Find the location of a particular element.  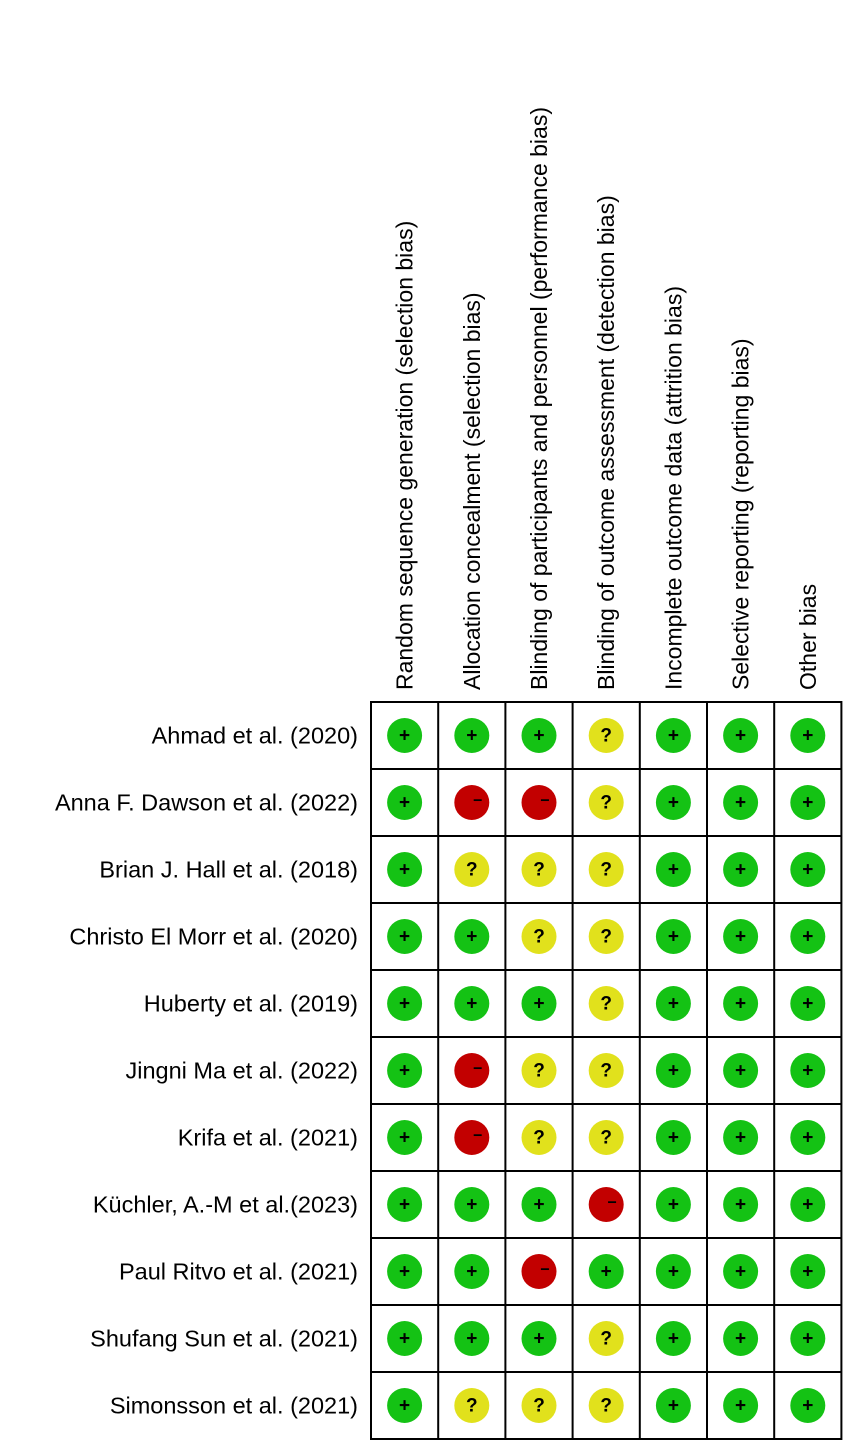

high-risk-symbol: − is located at coordinates (477, 801).